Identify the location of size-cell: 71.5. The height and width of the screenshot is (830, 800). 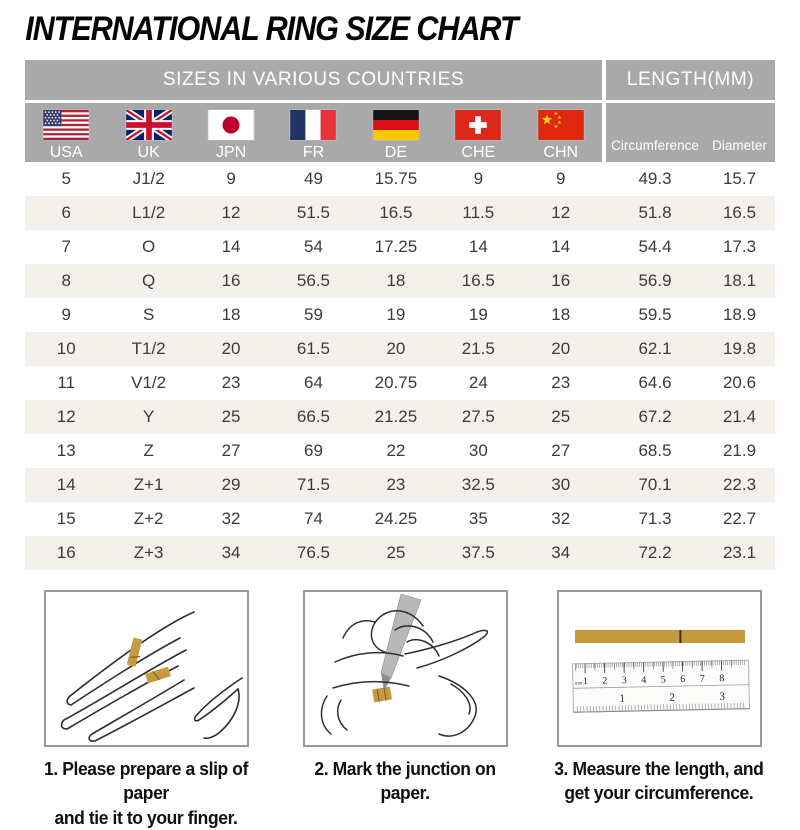
(313, 484).